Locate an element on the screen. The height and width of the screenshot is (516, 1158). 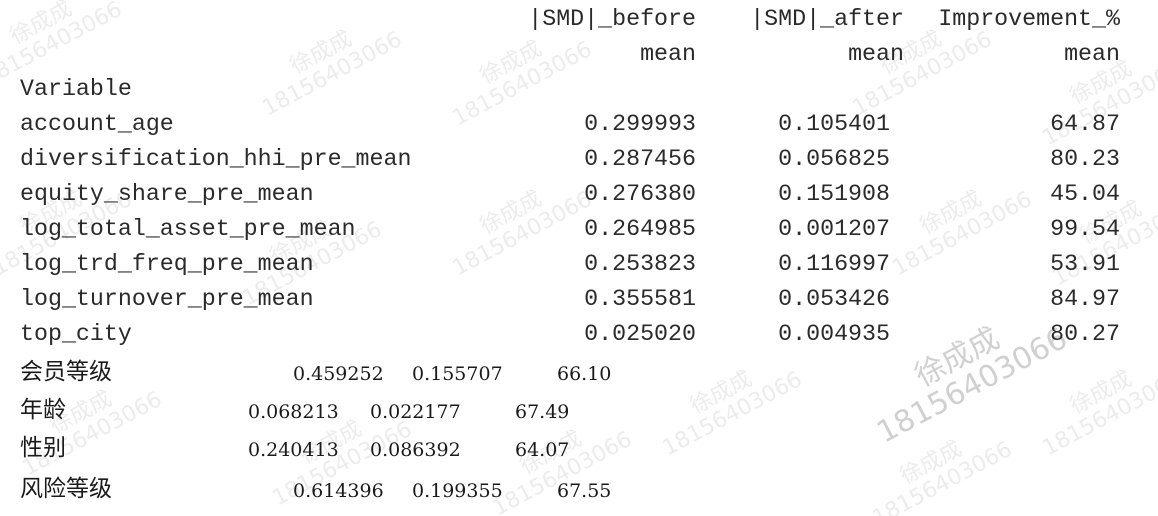
cell-improvement: 67.55 is located at coordinates (584, 491).